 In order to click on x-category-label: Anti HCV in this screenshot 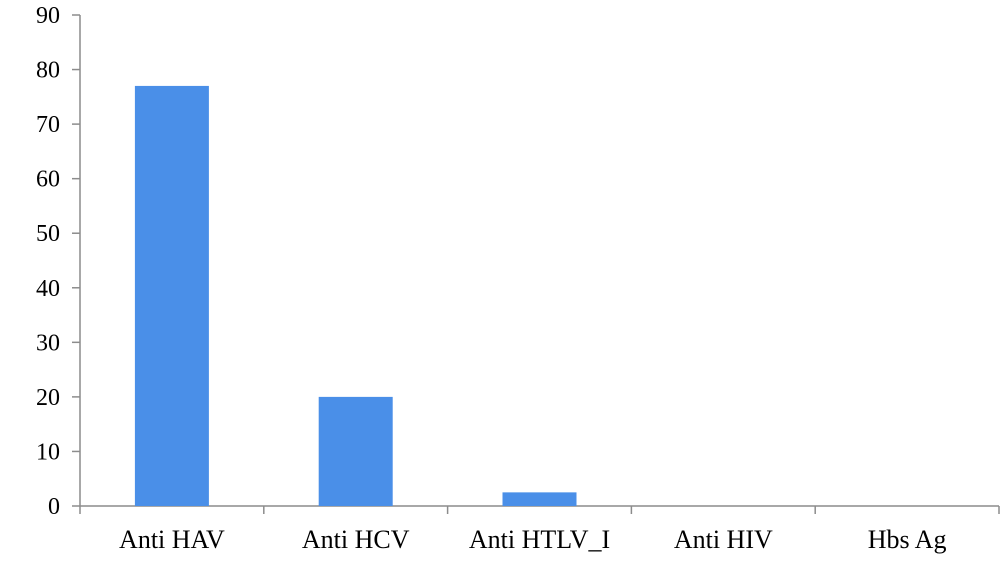, I will do `click(356, 539)`.